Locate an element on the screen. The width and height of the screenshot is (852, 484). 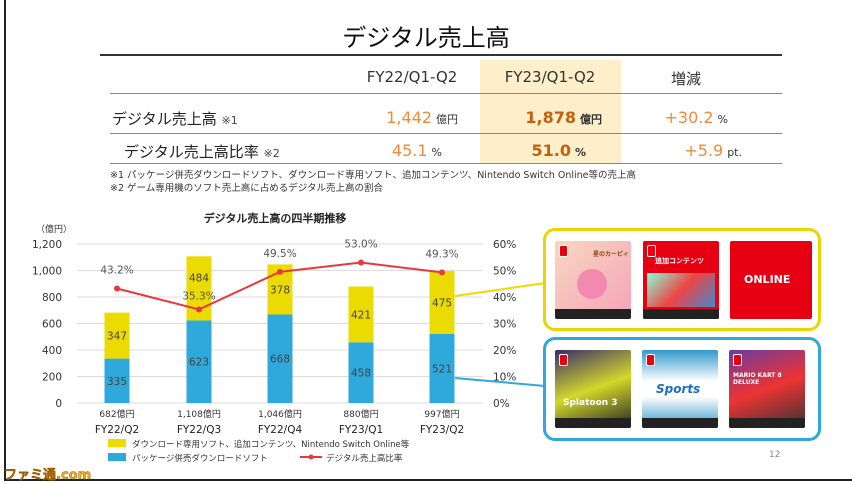
total-label: 880億円 is located at coordinates (360, 414).